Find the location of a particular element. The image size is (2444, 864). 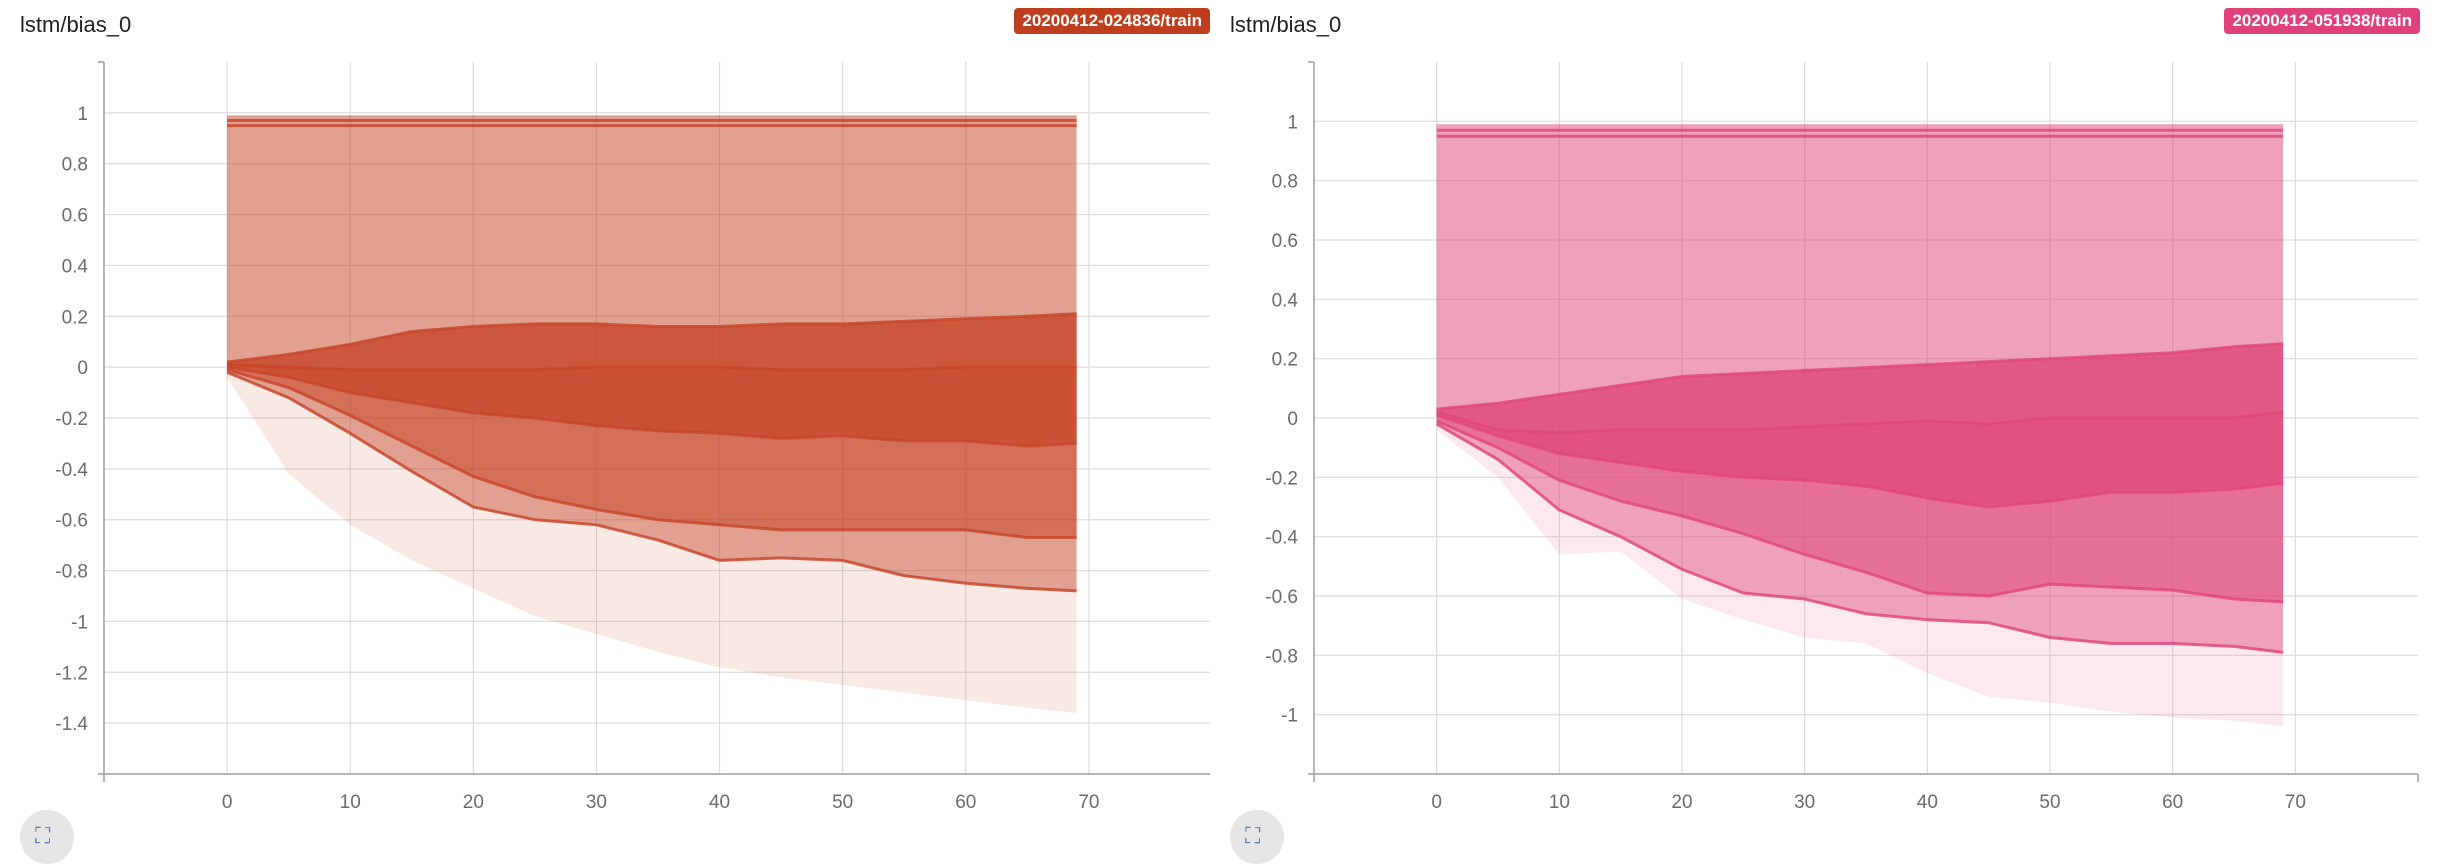

y-tick-label: -1.4 is located at coordinates (71, 724).